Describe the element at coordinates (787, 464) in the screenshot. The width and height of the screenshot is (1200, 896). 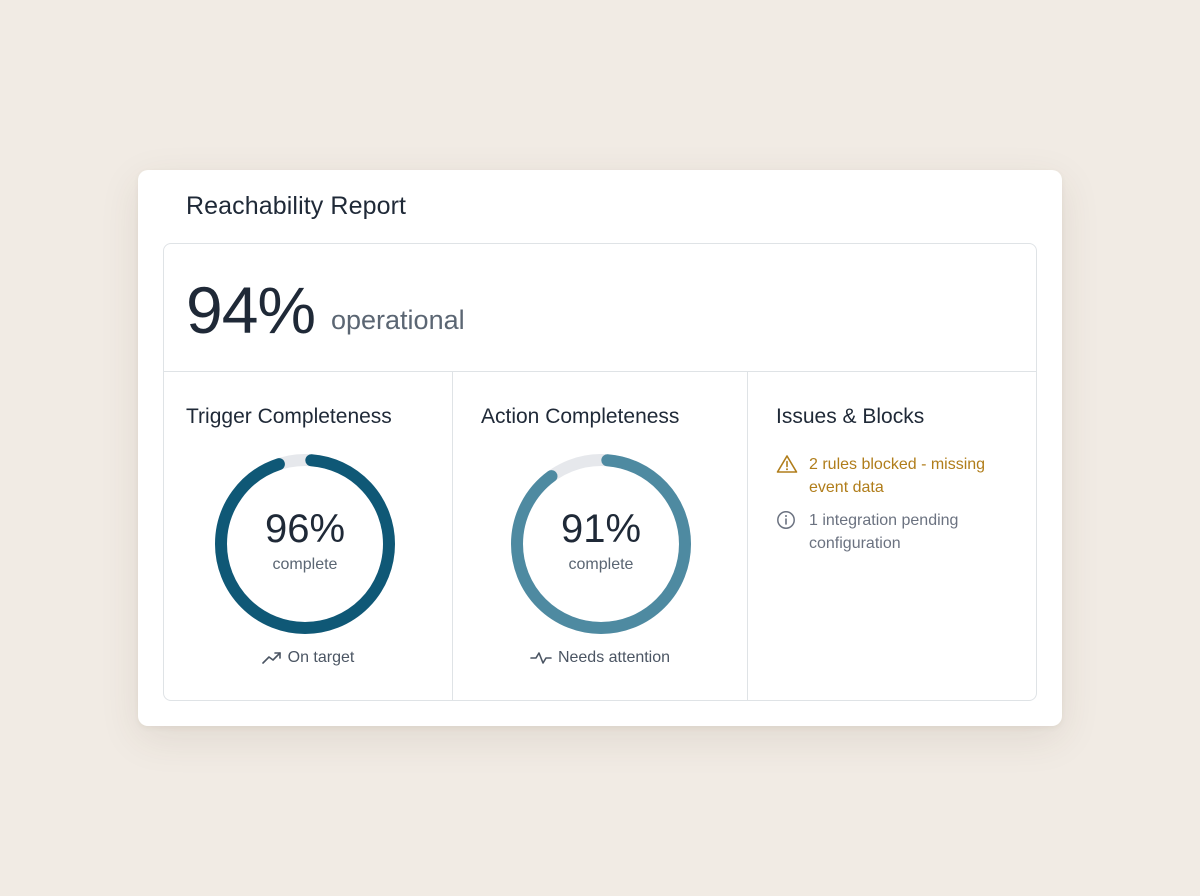
I see `warning-triangle-icon` at that location.